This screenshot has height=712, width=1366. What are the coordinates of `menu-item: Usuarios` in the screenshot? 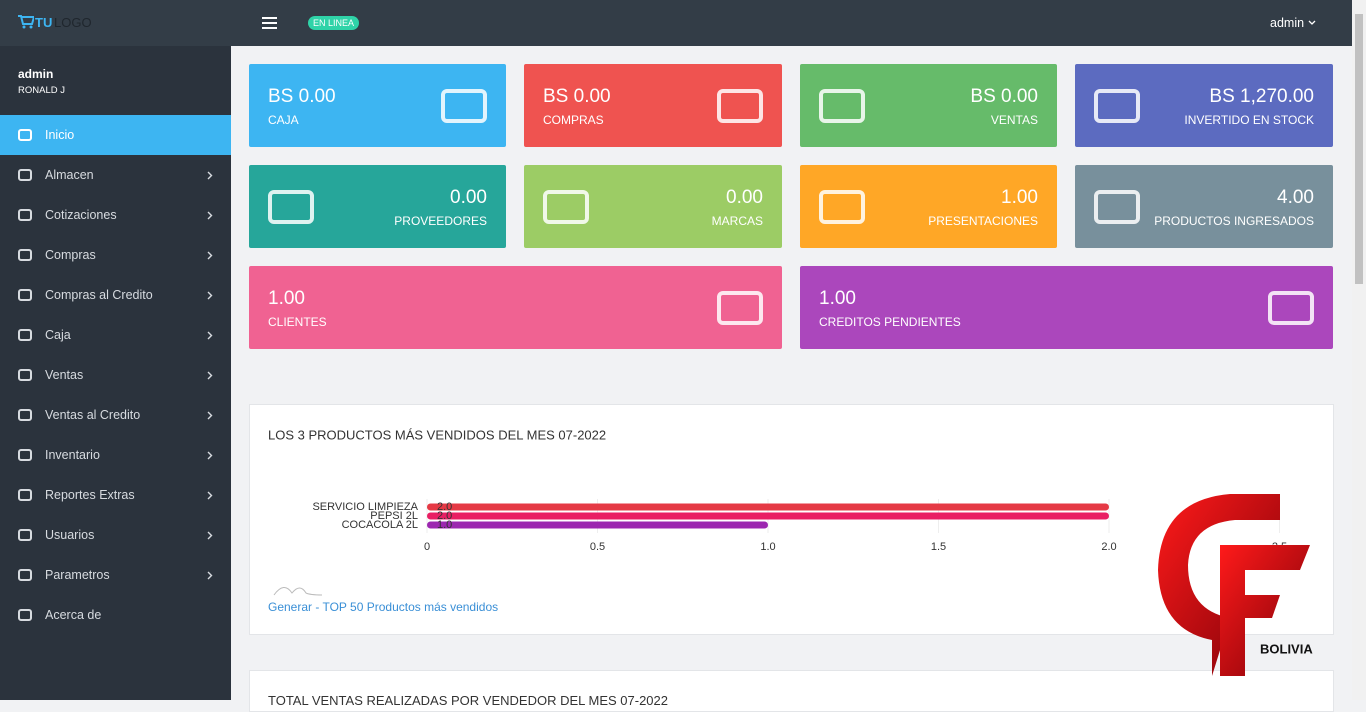 It's located at (115, 535).